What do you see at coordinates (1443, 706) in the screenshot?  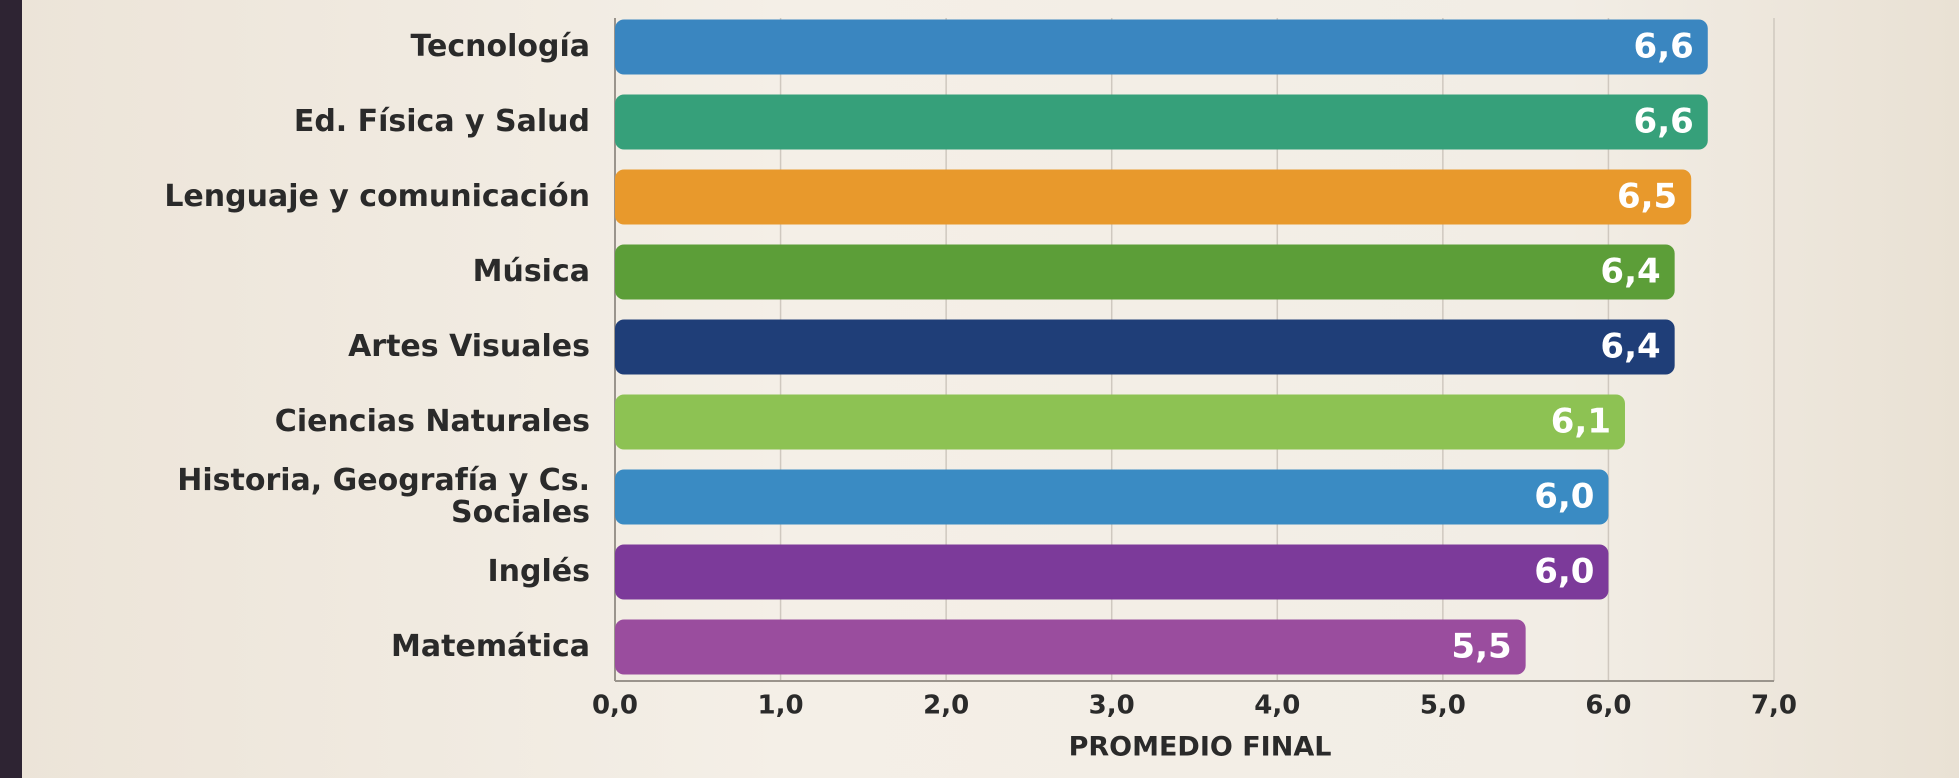 I see `x-tick-label: 5,0` at bounding box center [1443, 706].